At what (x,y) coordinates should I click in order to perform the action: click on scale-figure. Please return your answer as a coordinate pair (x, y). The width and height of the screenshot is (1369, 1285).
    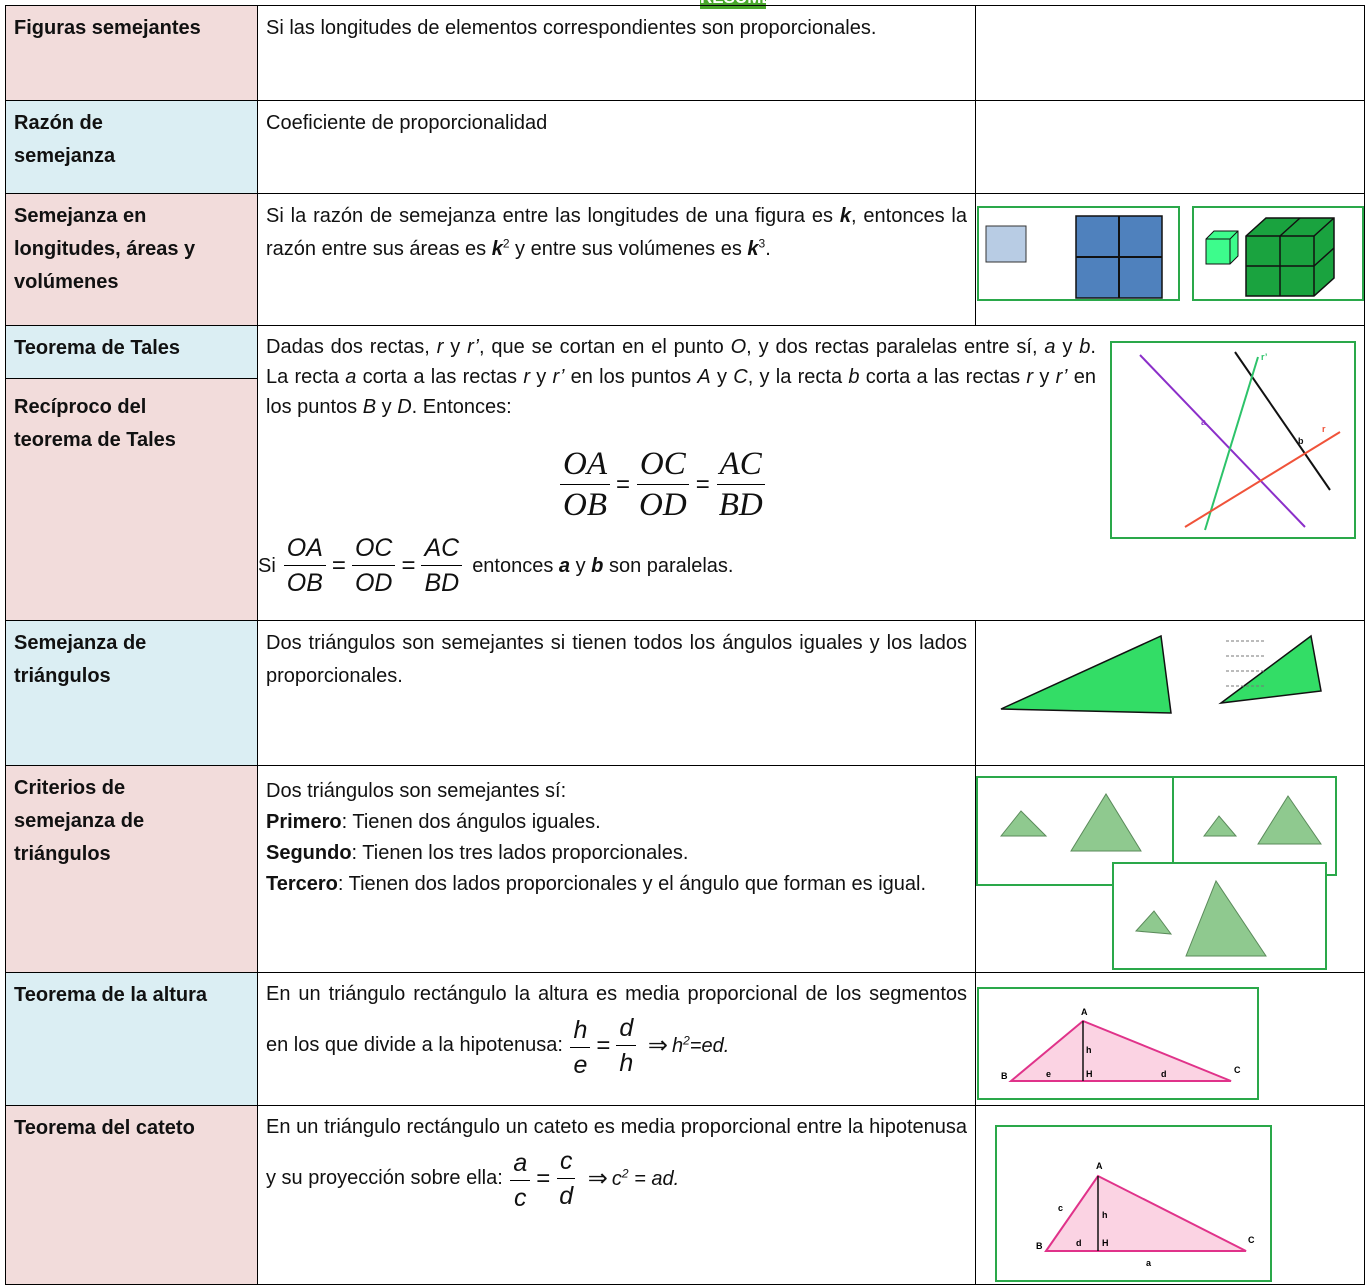
    Looking at the image, I should click on (1170, 253).